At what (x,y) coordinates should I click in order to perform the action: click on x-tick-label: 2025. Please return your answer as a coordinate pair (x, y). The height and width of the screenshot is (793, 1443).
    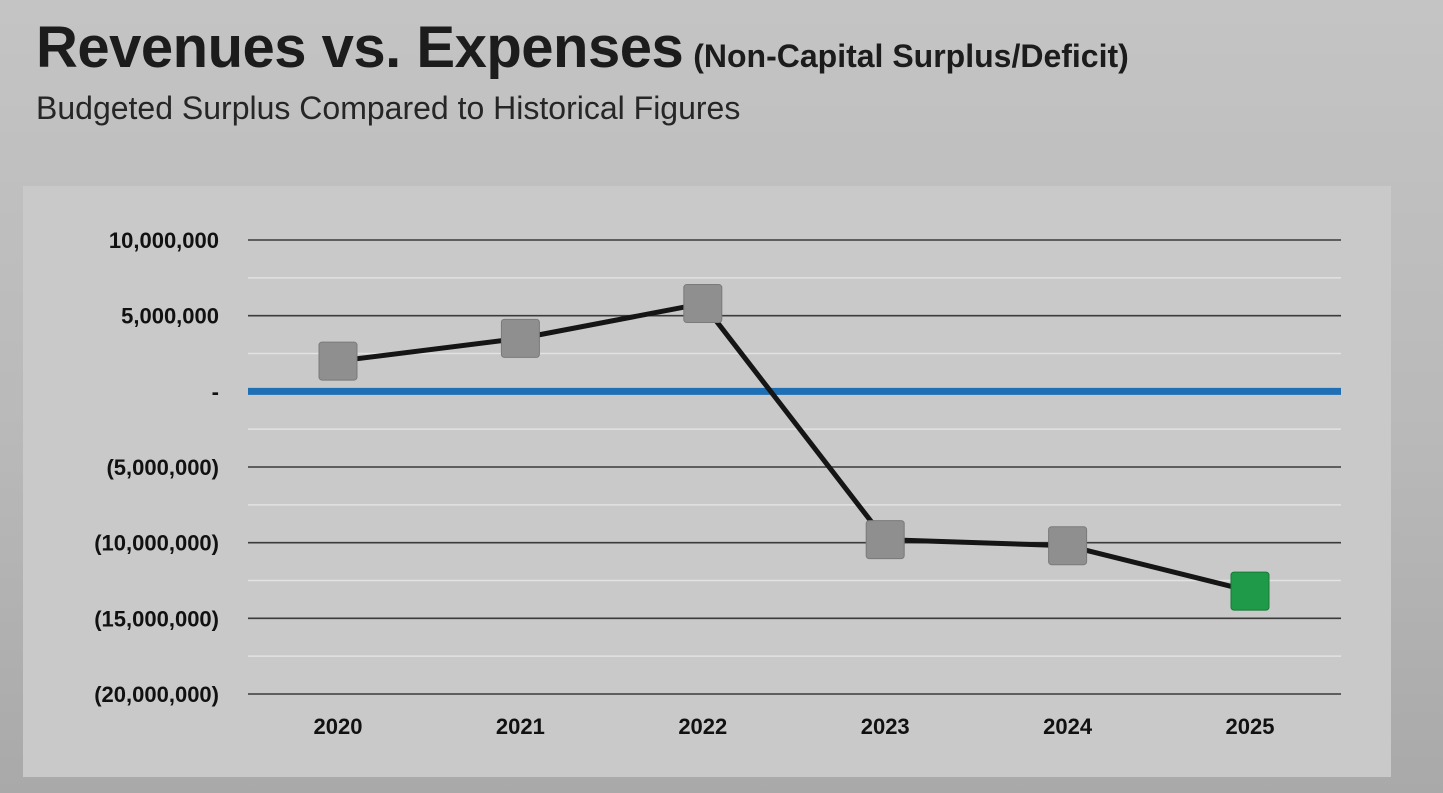
    Looking at the image, I should click on (1250, 726).